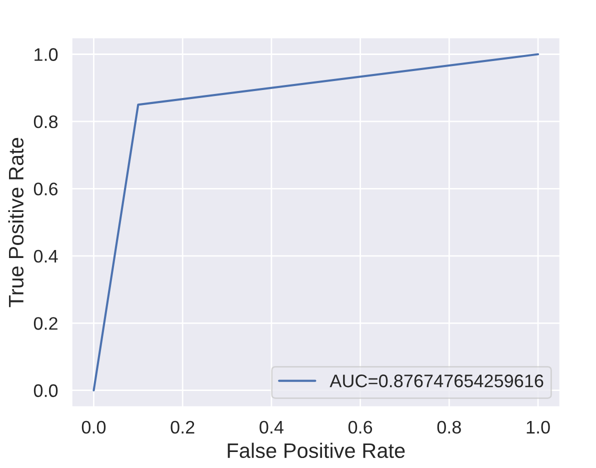 The image size is (596, 468). Describe the element at coordinates (360, 427) in the screenshot. I see `x-tick-label: 0.6` at that location.